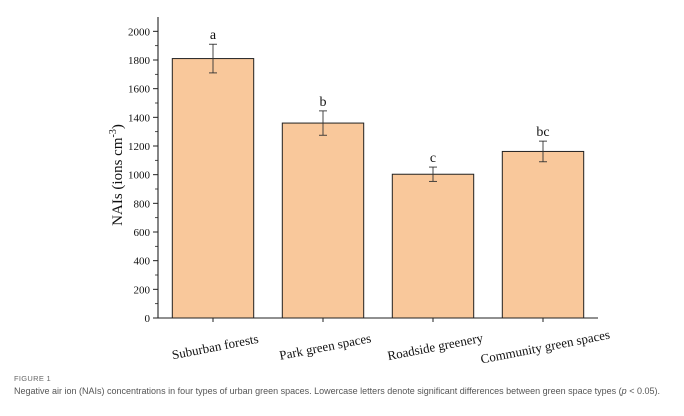  Describe the element at coordinates (139, 147) in the screenshot. I see `y-tick-label: 1200` at that location.